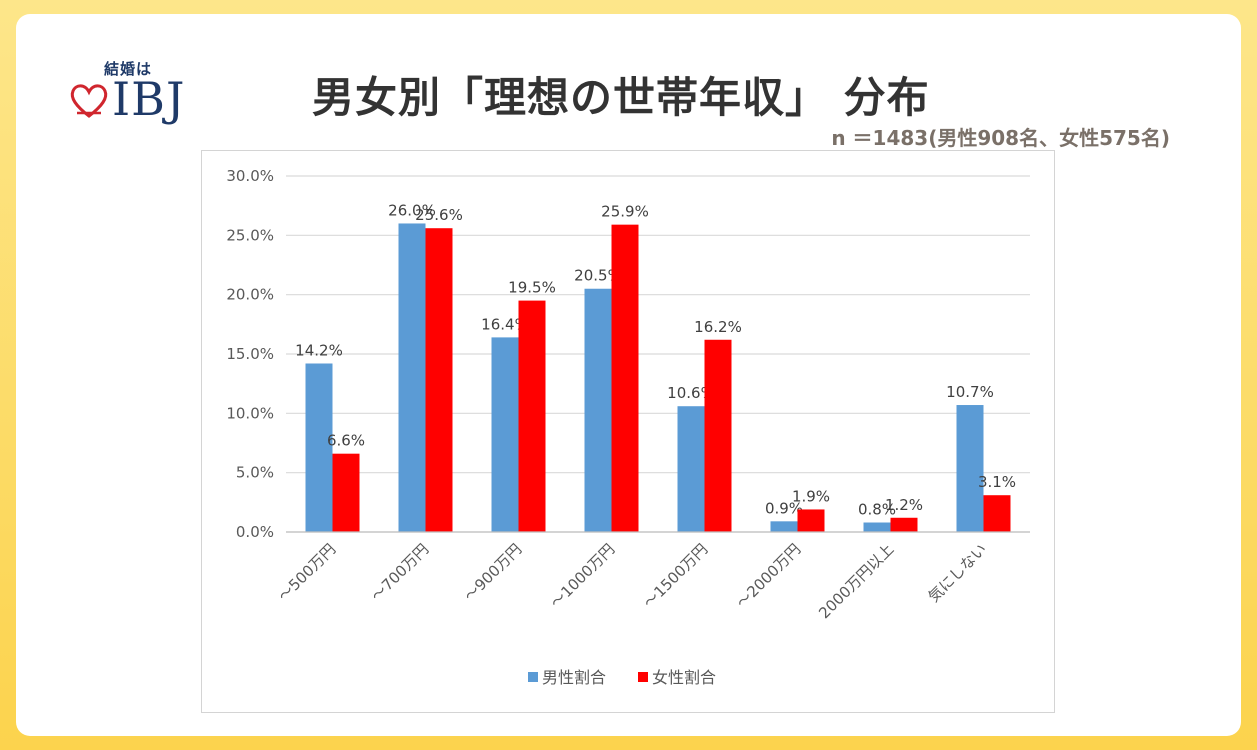 This screenshot has height=750, width=1257. What do you see at coordinates (904, 505) in the screenshot?
I see `data-label: 1.2%` at bounding box center [904, 505].